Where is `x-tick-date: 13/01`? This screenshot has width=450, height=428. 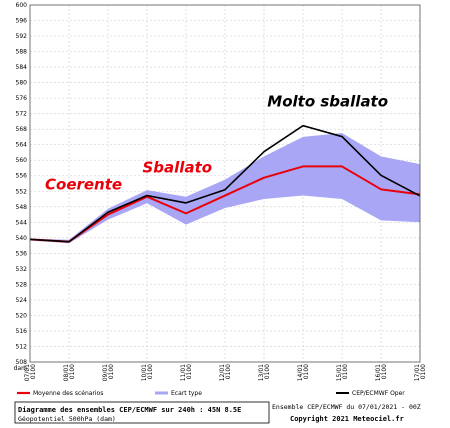 x-tick-date: 13/01 is located at coordinates (261, 372).